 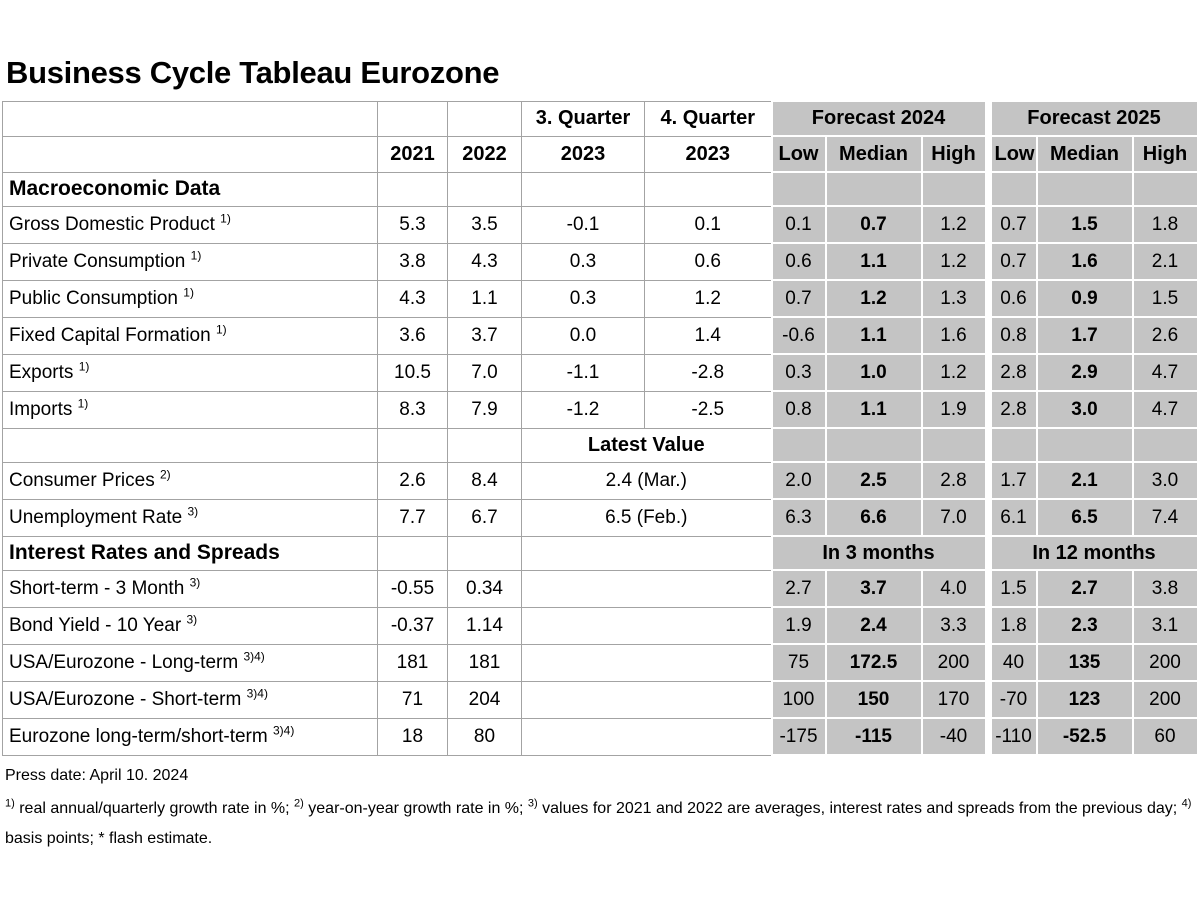 What do you see at coordinates (583, 372) in the screenshot?
I see `value-cell: -1.1` at bounding box center [583, 372].